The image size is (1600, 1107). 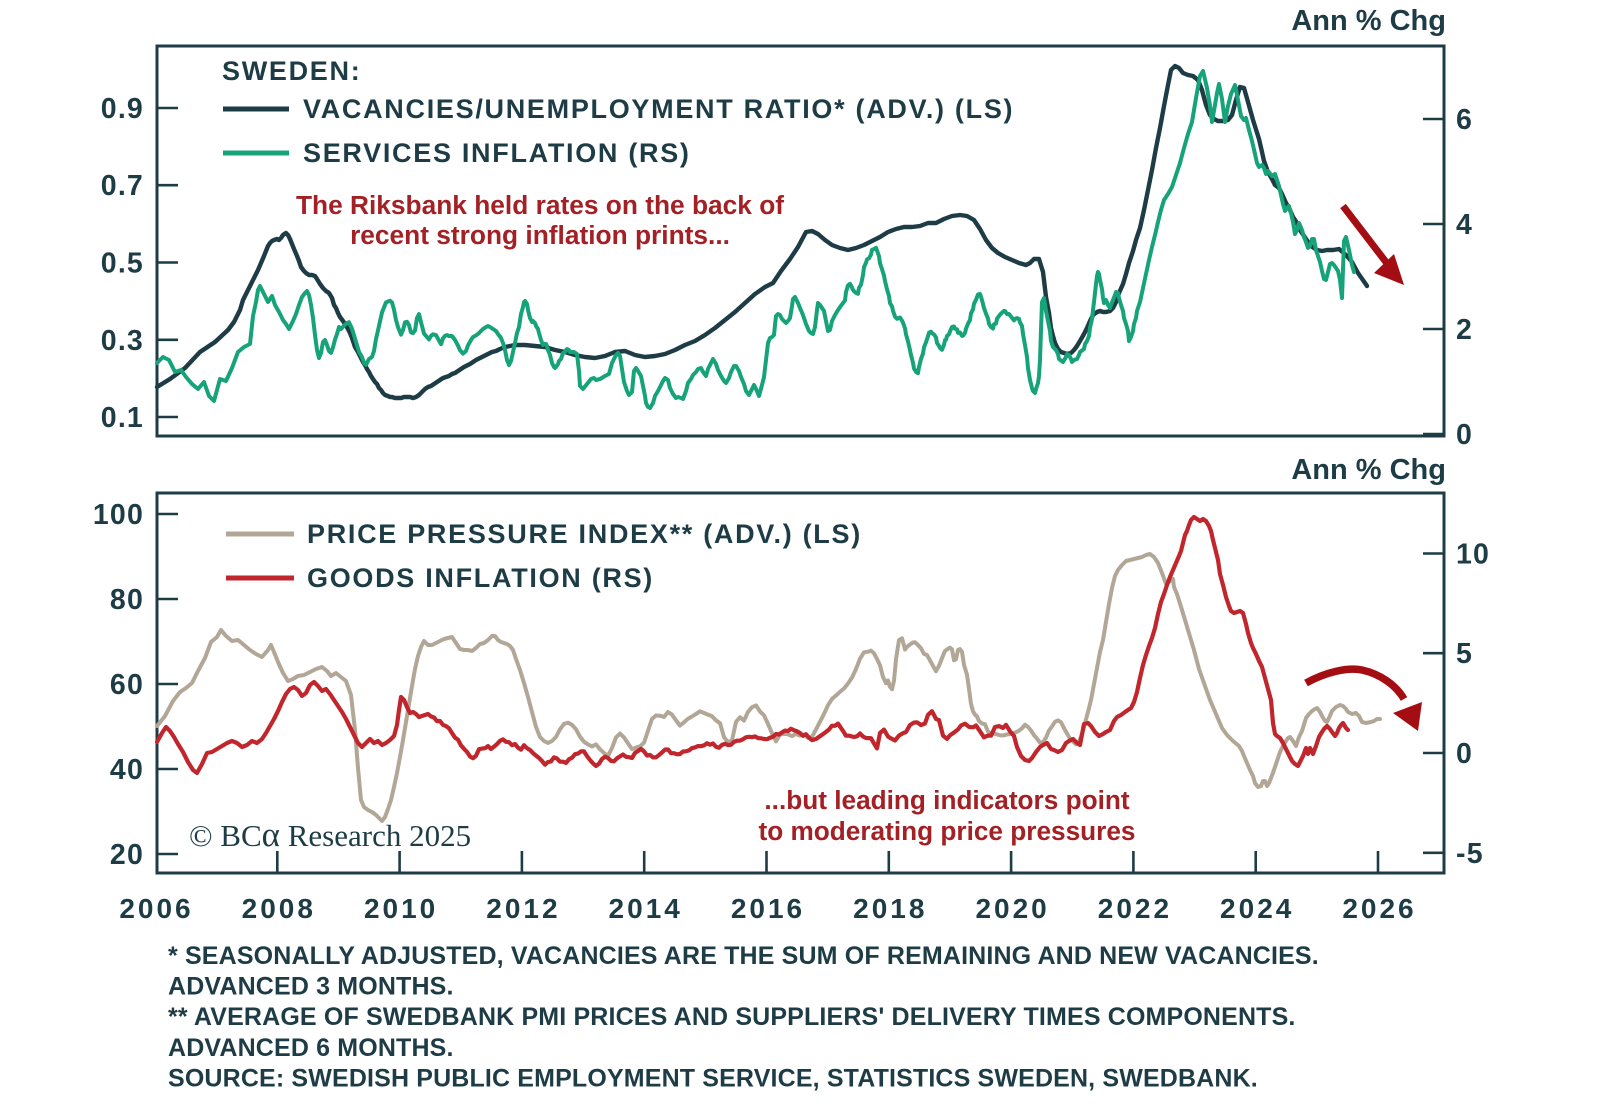 What do you see at coordinates (1379, 908) in the screenshot?
I see `svg-text: 2026` at bounding box center [1379, 908].